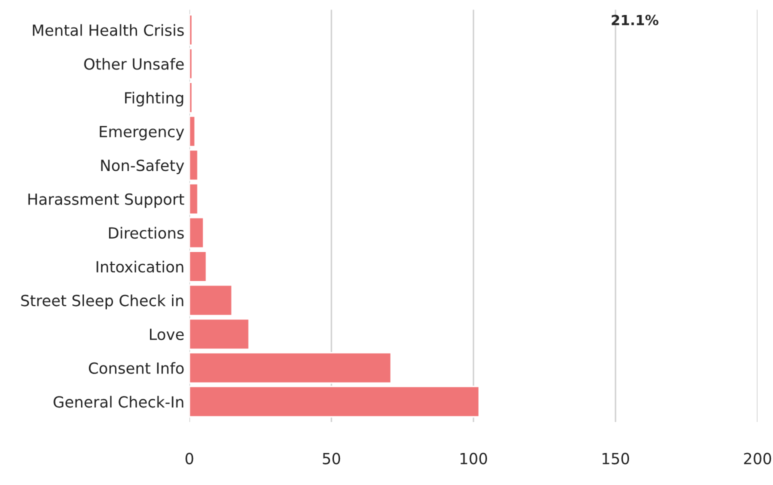  What do you see at coordinates (102, 302) in the screenshot?
I see `y-tick-label: Street Sleep Check in` at bounding box center [102, 302].